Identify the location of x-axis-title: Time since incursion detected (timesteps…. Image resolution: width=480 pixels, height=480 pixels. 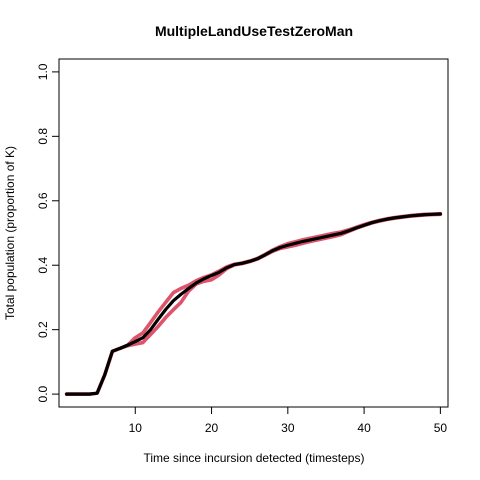
(254, 458).